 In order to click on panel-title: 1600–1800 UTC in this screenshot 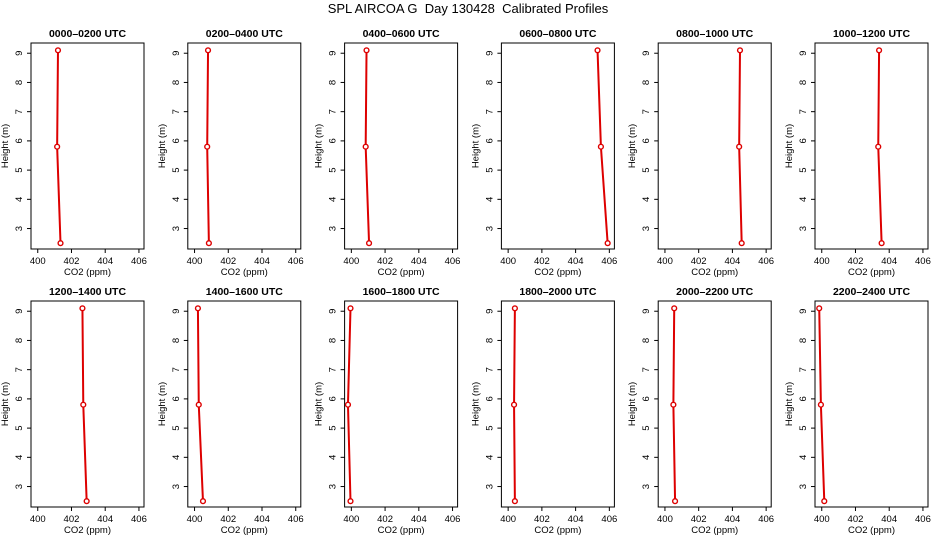, I will do `click(401, 292)`.